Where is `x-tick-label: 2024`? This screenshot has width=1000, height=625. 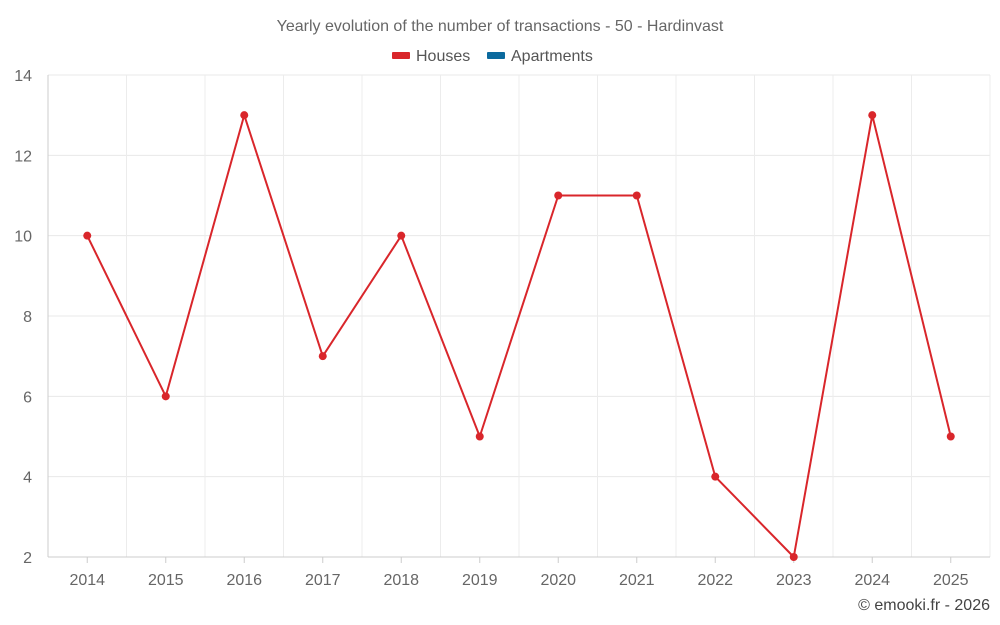 x-tick-label: 2024 is located at coordinates (872, 580).